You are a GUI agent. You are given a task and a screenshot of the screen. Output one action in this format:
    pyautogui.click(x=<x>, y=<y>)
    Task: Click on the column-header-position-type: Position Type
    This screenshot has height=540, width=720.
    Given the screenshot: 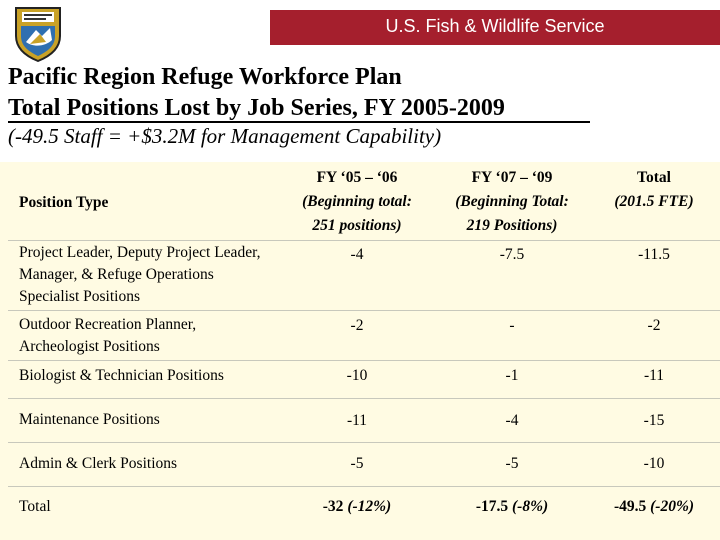 What is the action you would take?
    pyautogui.click(x=64, y=202)
    